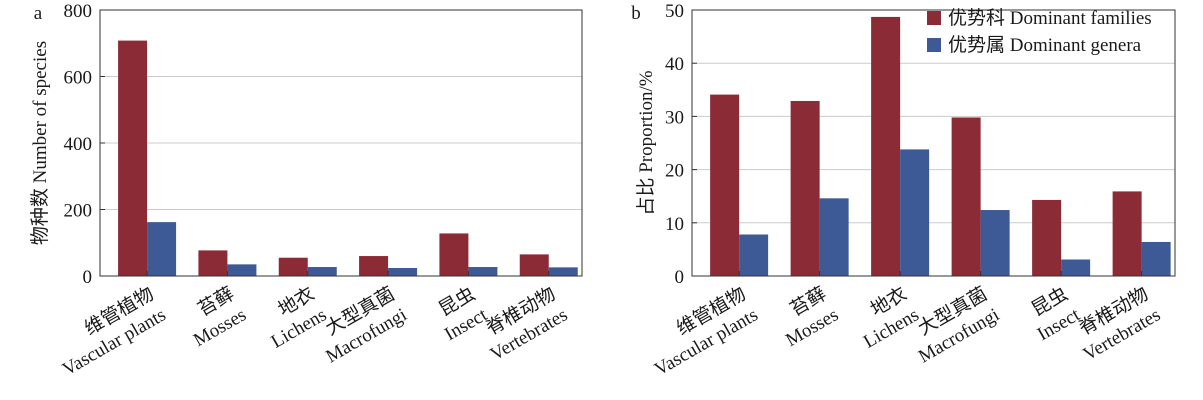 The image size is (1203, 400). I want to click on y-tick-label: 10, so click(674, 224).